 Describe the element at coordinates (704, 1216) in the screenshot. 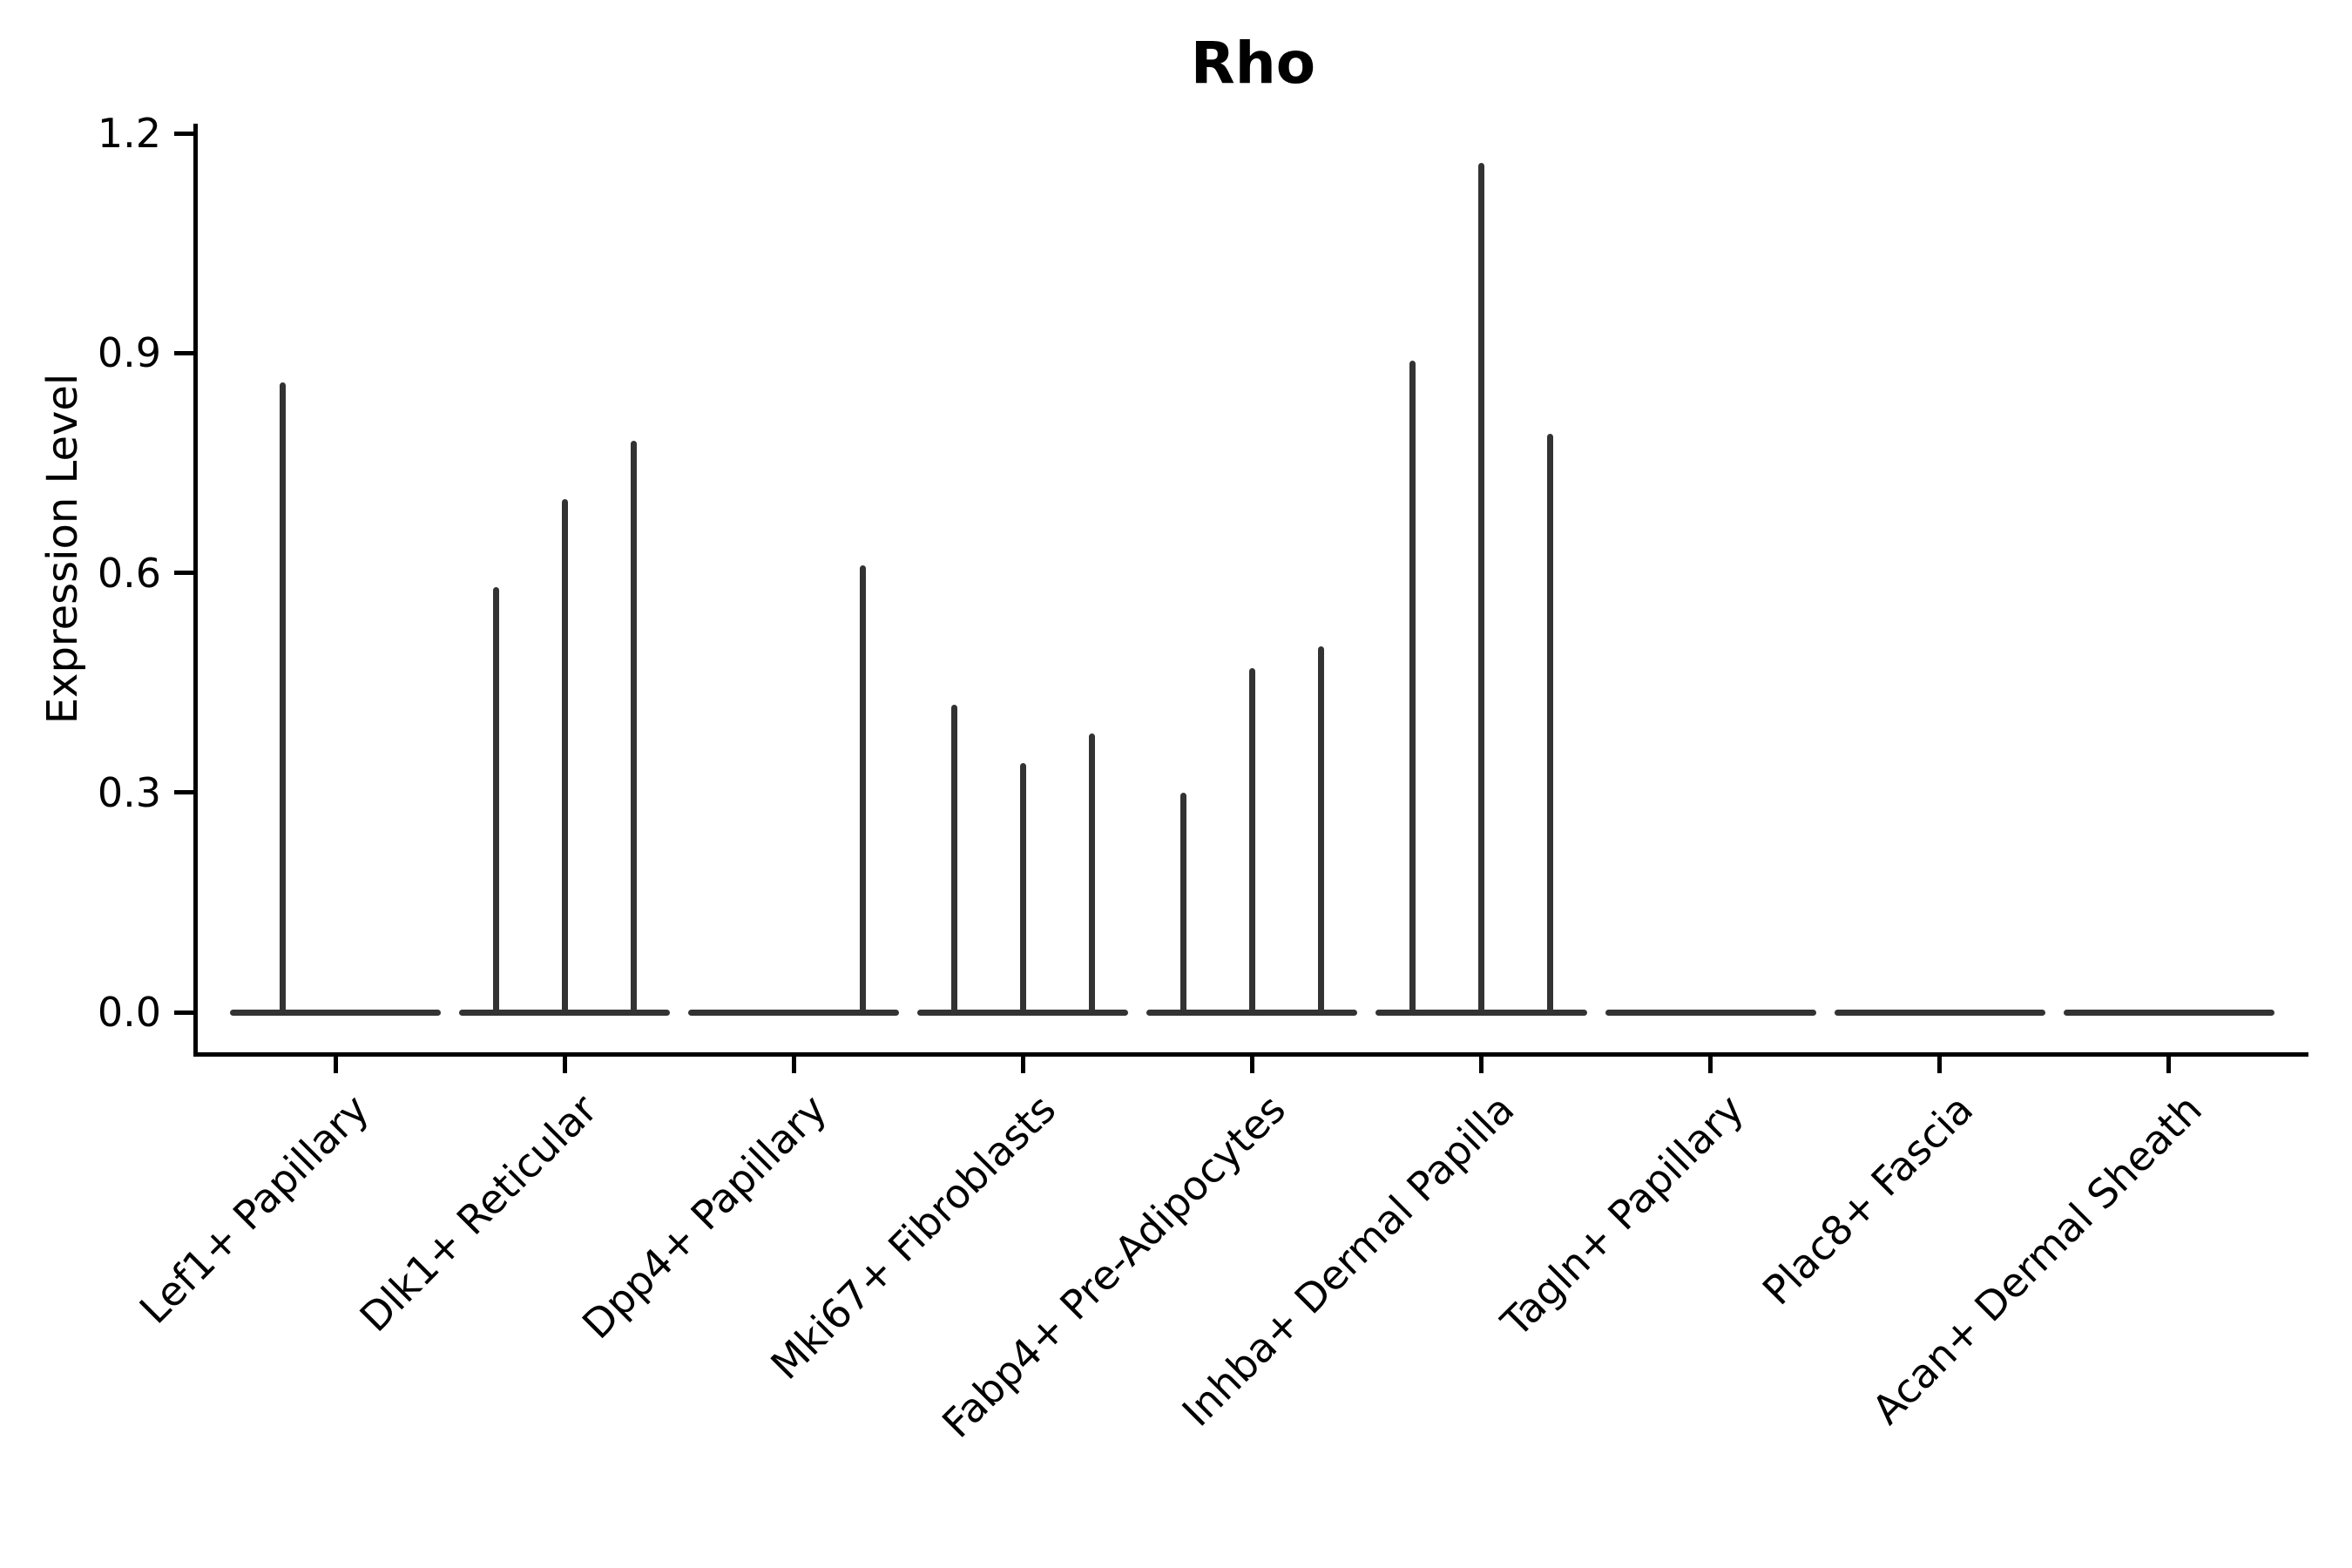

I see `x-tick-label: Dpp4+ Papillary` at that location.